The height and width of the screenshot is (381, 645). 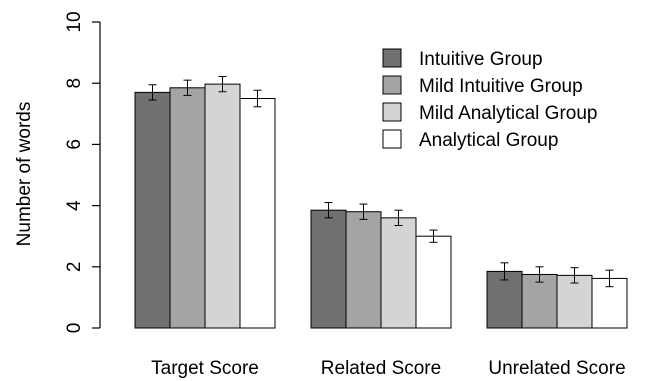 I want to click on category-label: Target Score, so click(x=205, y=368).